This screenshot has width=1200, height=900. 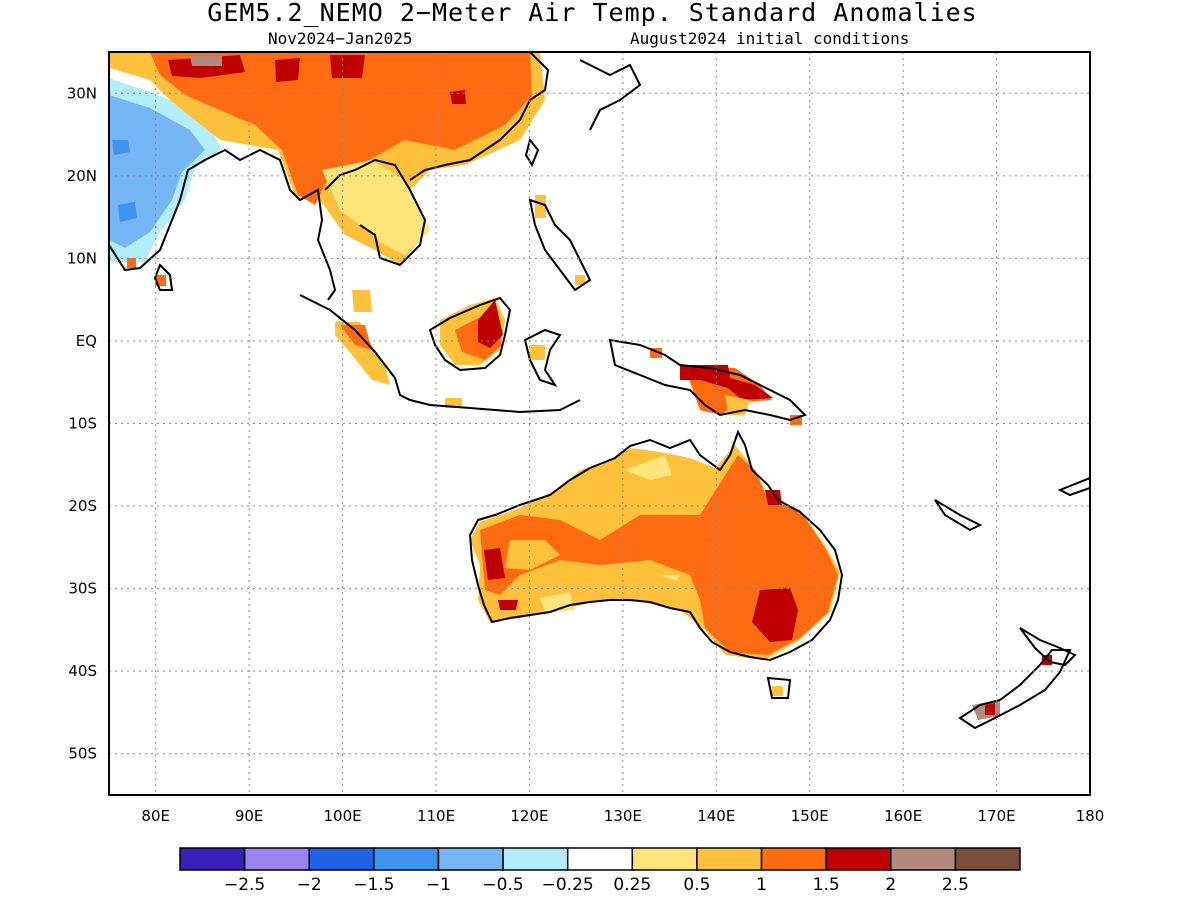 What do you see at coordinates (1018, 685) in the screenshot?
I see `nz-anomaly-red` at bounding box center [1018, 685].